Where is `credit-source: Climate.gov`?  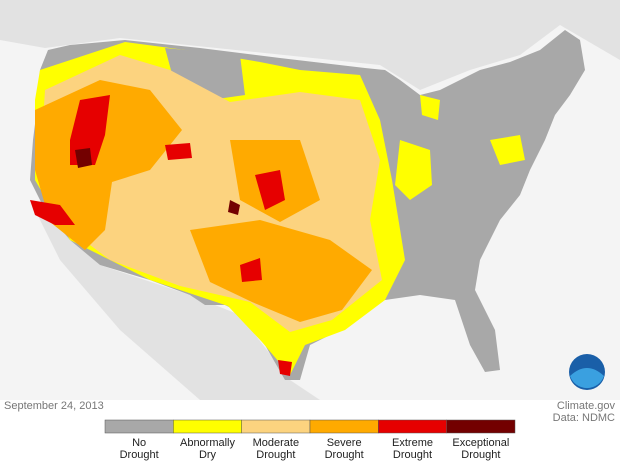 credit-source: Climate.gov is located at coordinates (585, 406).